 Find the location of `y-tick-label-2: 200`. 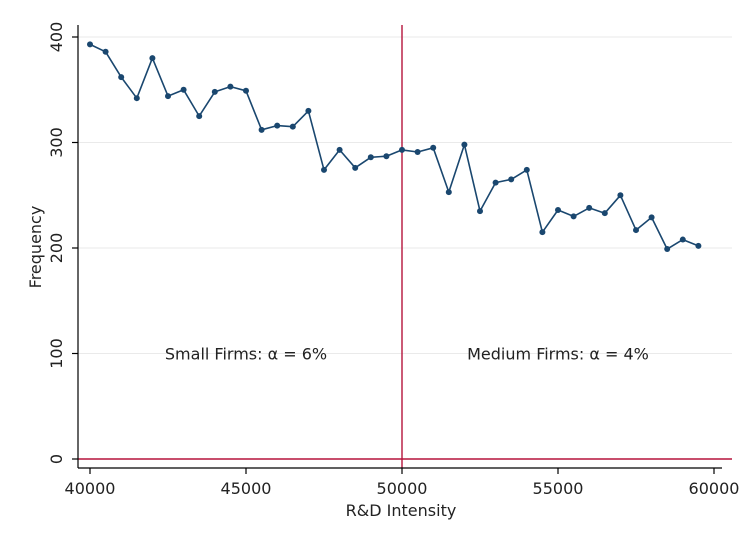

y-tick-label-2: 200 is located at coordinates (56, 248).